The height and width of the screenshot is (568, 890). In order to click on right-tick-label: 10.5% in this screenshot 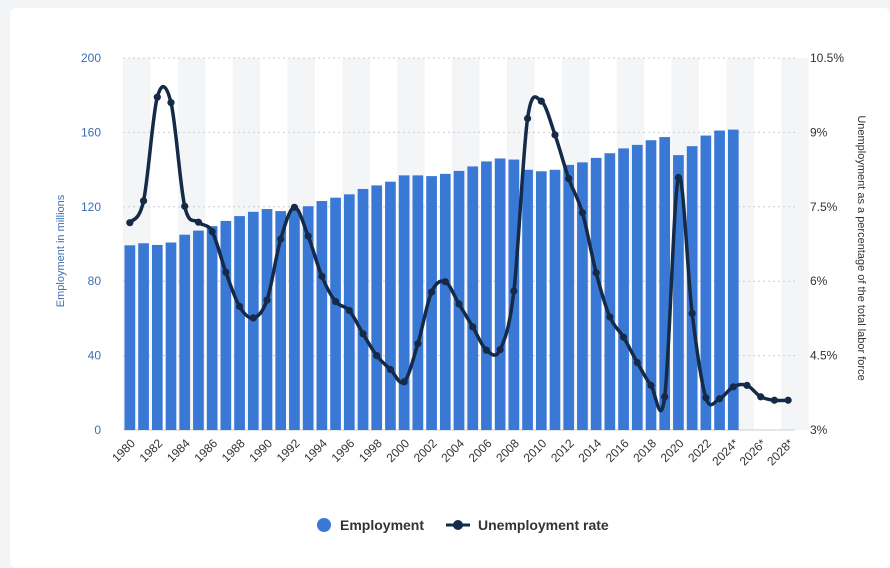, I will do `click(827, 58)`.